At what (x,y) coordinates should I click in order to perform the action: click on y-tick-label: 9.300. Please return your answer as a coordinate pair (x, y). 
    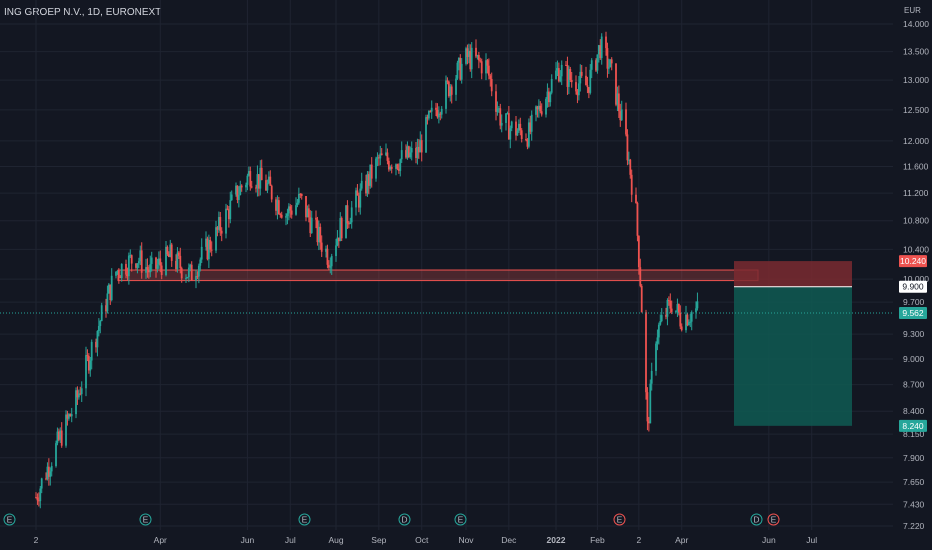
    Looking at the image, I should click on (914, 334).